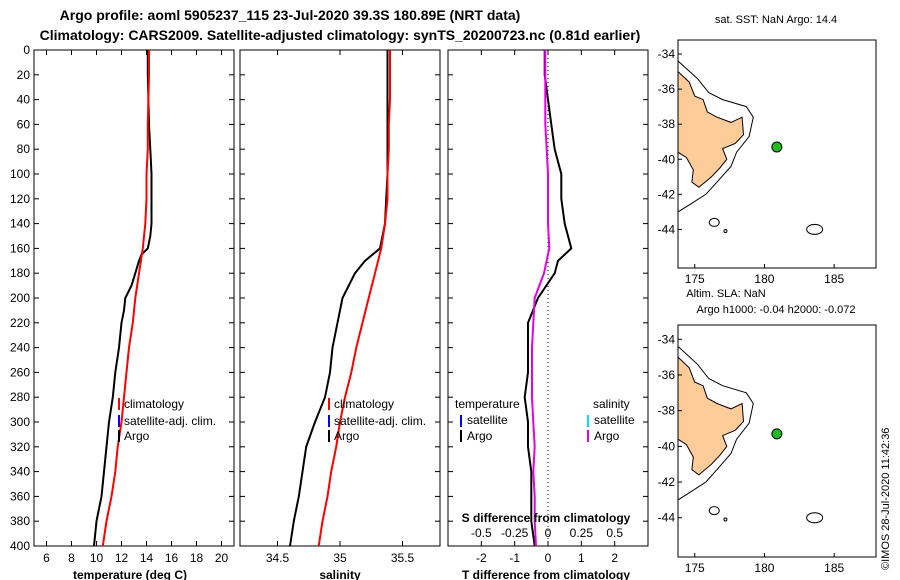 Image resolution: width=900 pixels, height=580 pixels. What do you see at coordinates (480, 436) in the screenshot?
I see `legend-t-argo-label: Argo` at bounding box center [480, 436].